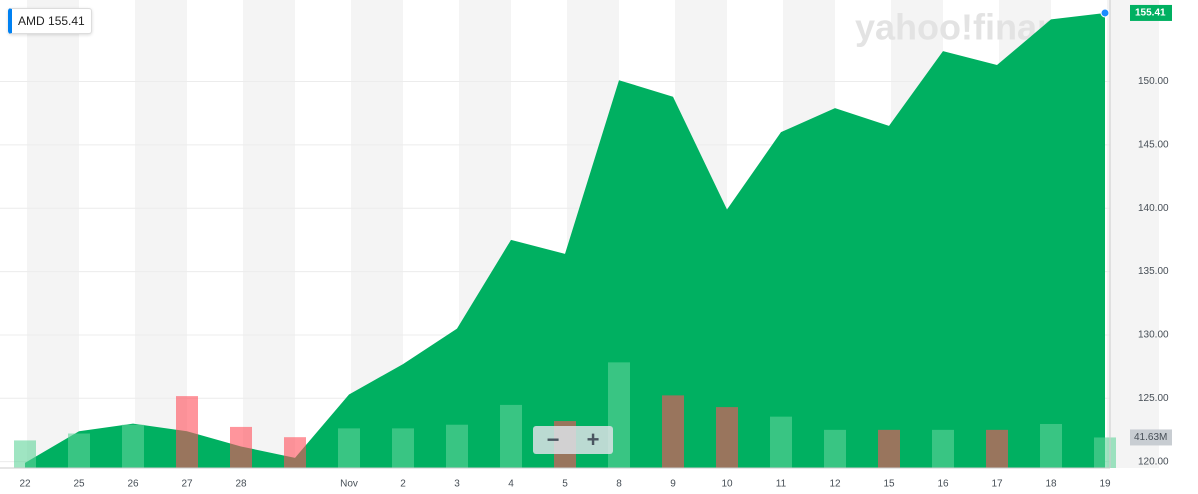  What do you see at coordinates (511, 484) in the screenshot?
I see `x-tick-label: 4` at bounding box center [511, 484].